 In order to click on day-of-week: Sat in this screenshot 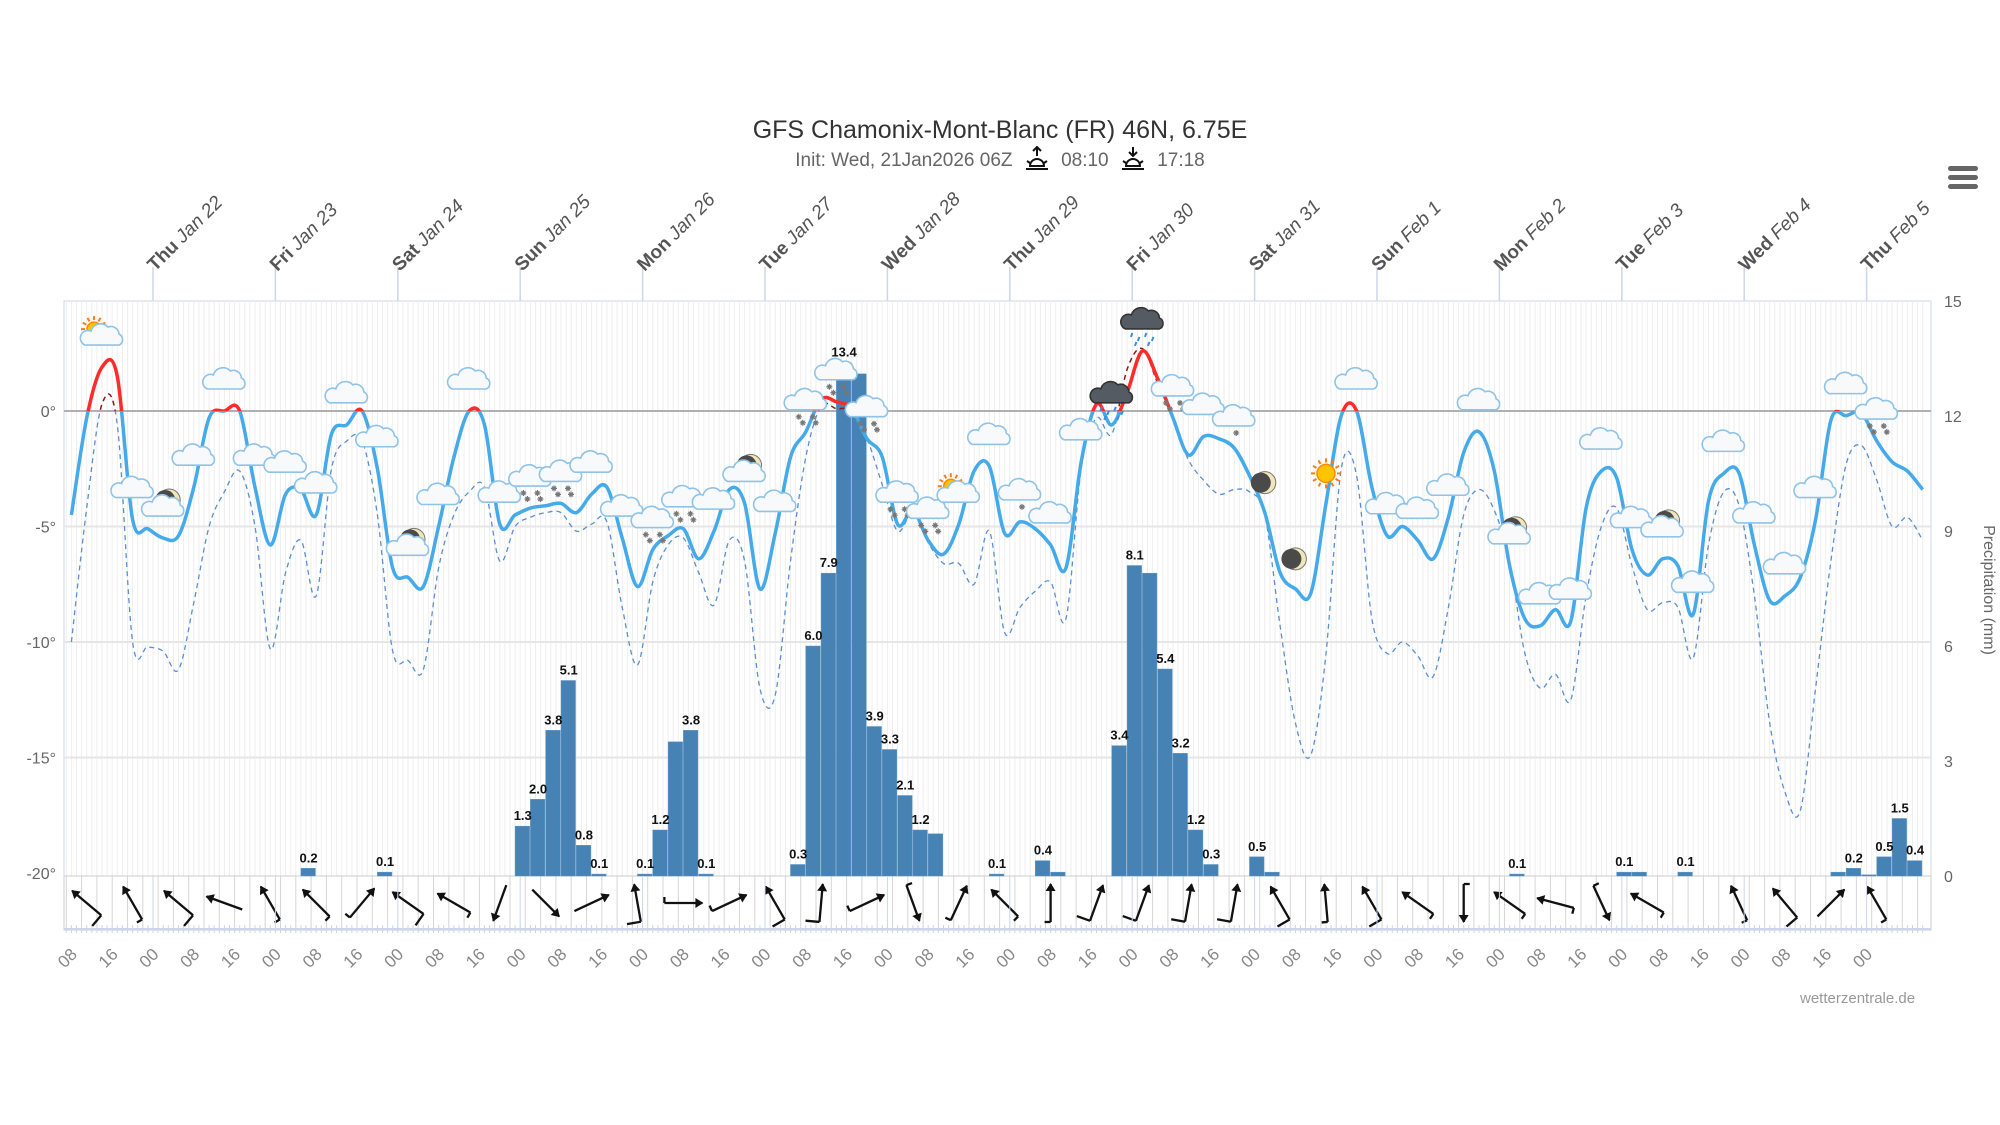, I will do `click(1263, 257)`.